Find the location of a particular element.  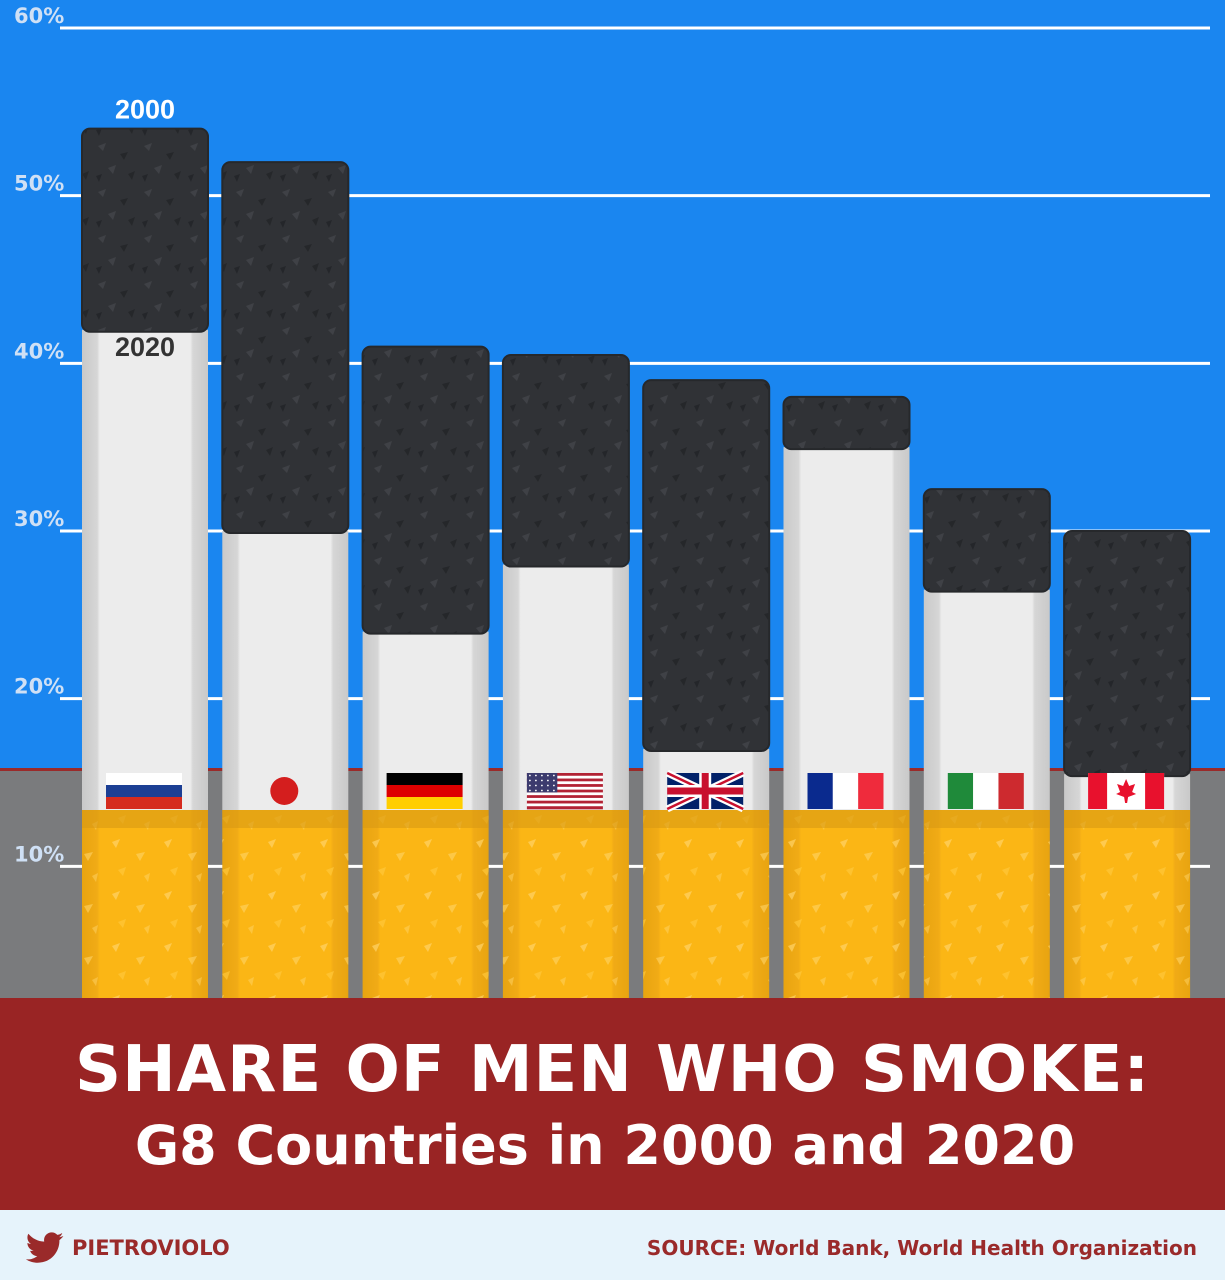

y-tick-label: 40% is located at coordinates (39, 351).